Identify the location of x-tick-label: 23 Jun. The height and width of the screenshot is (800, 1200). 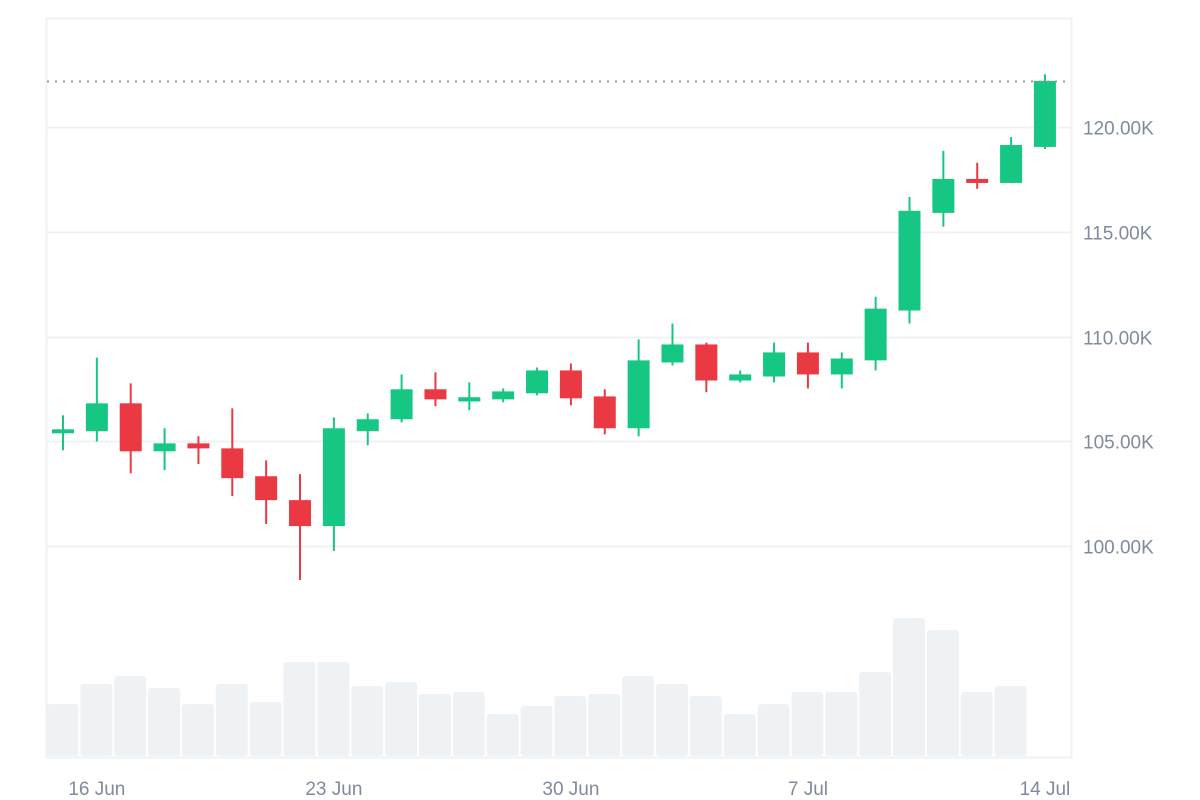
(333, 789).